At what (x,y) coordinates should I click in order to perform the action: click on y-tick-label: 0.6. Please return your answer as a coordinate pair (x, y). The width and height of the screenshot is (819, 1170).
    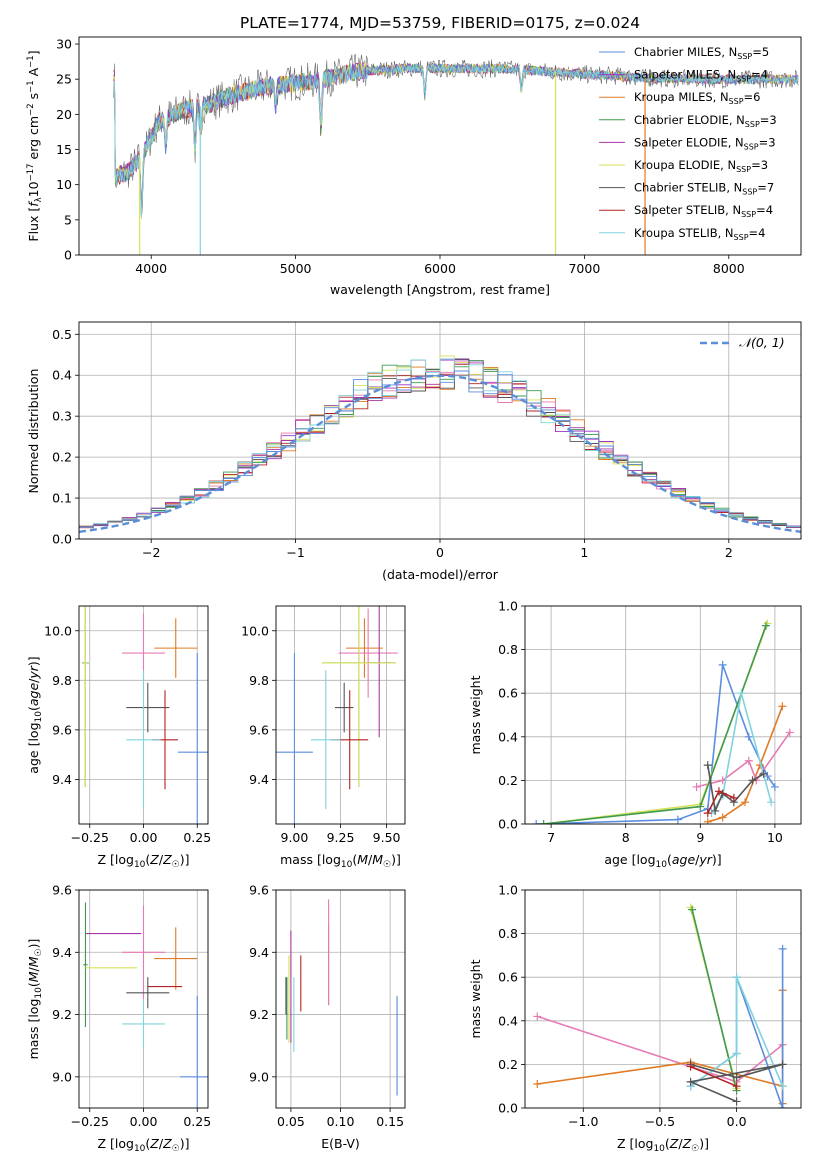
    Looking at the image, I should click on (508, 693).